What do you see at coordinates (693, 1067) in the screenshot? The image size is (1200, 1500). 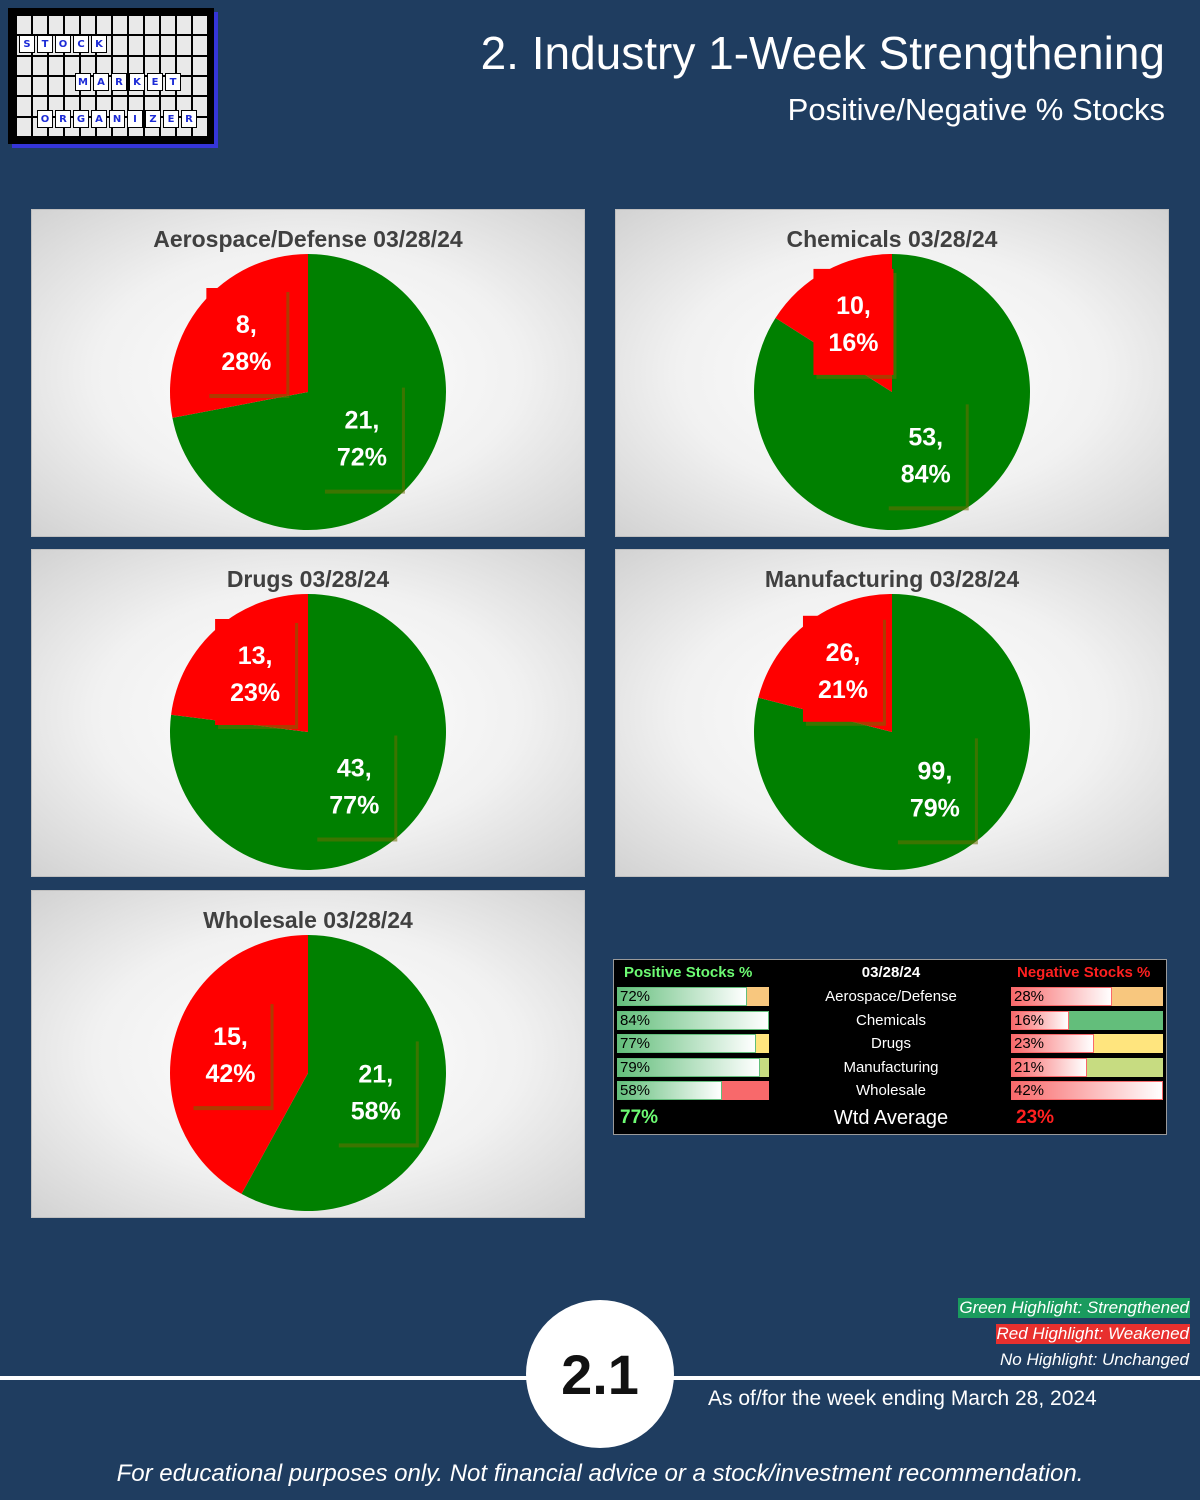 I see `positive-bar-cell: 79%` at bounding box center [693, 1067].